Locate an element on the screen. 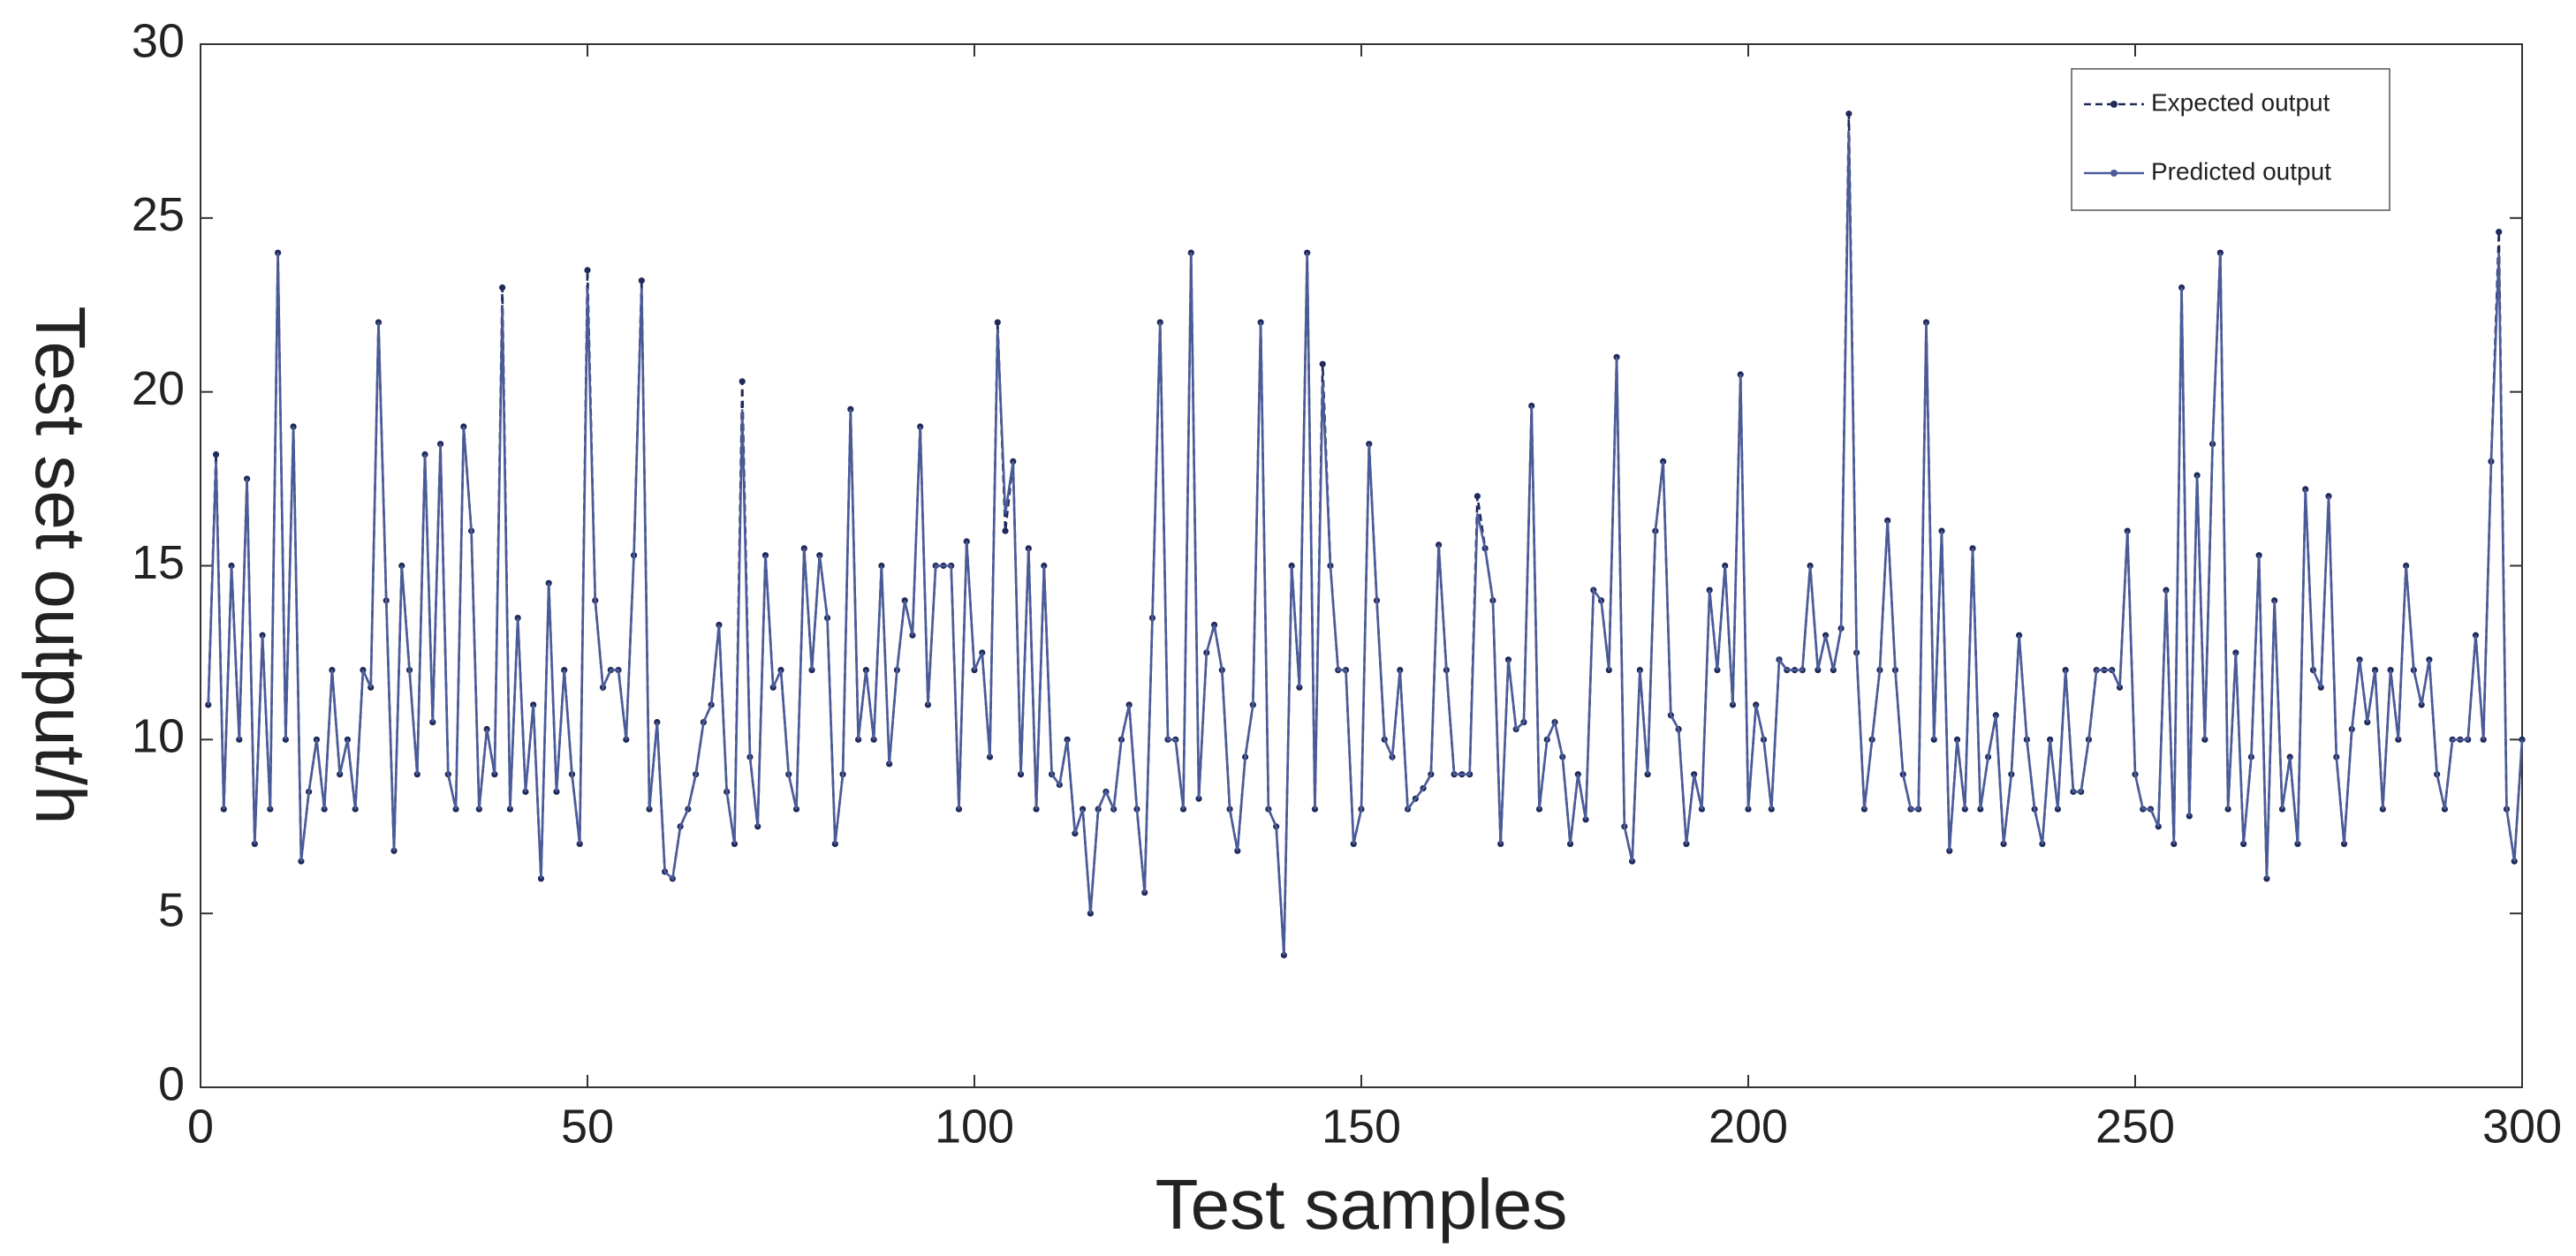 The width and height of the screenshot is (2576, 1256). y-tick-label: 0 is located at coordinates (172, 1083).